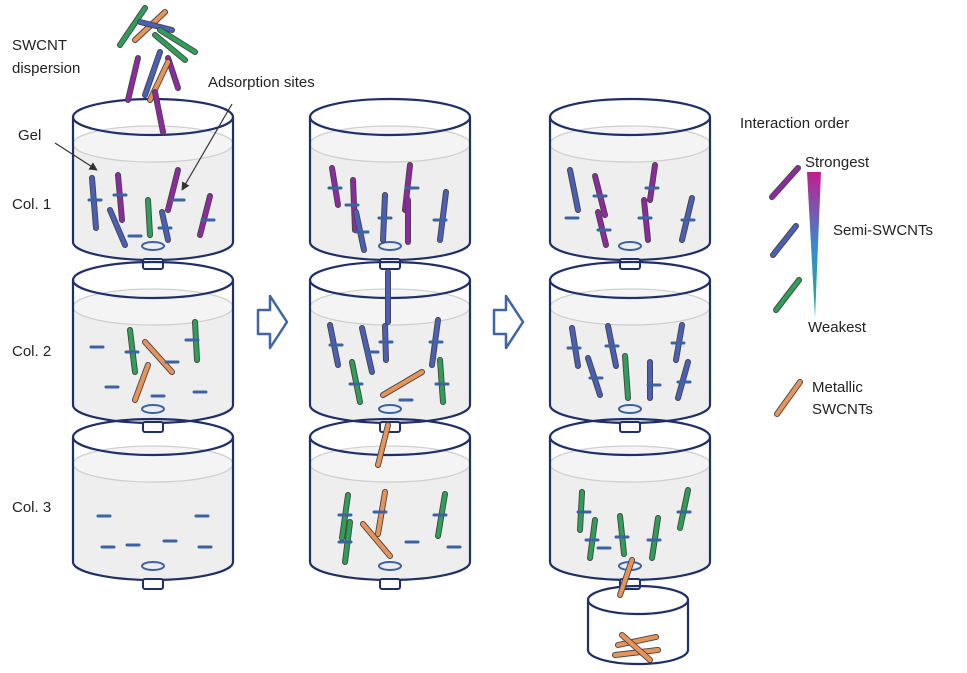 The image size is (967, 673). What do you see at coordinates (883, 230) in the screenshot?
I see `legend-semi: Semi-SWCNTs` at bounding box center [883, 230].